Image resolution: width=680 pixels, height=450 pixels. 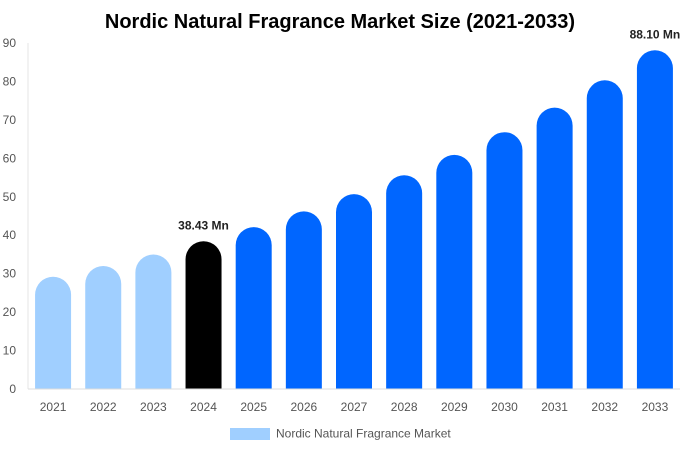 I want to click on y-tick-label: 30, so click(x=10, y=274).